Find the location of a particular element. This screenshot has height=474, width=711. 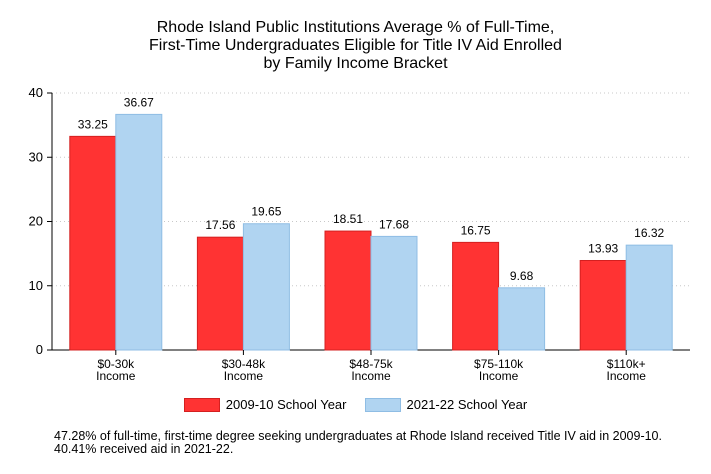

data-label: 9.68 is located at coordinates (522, 276).